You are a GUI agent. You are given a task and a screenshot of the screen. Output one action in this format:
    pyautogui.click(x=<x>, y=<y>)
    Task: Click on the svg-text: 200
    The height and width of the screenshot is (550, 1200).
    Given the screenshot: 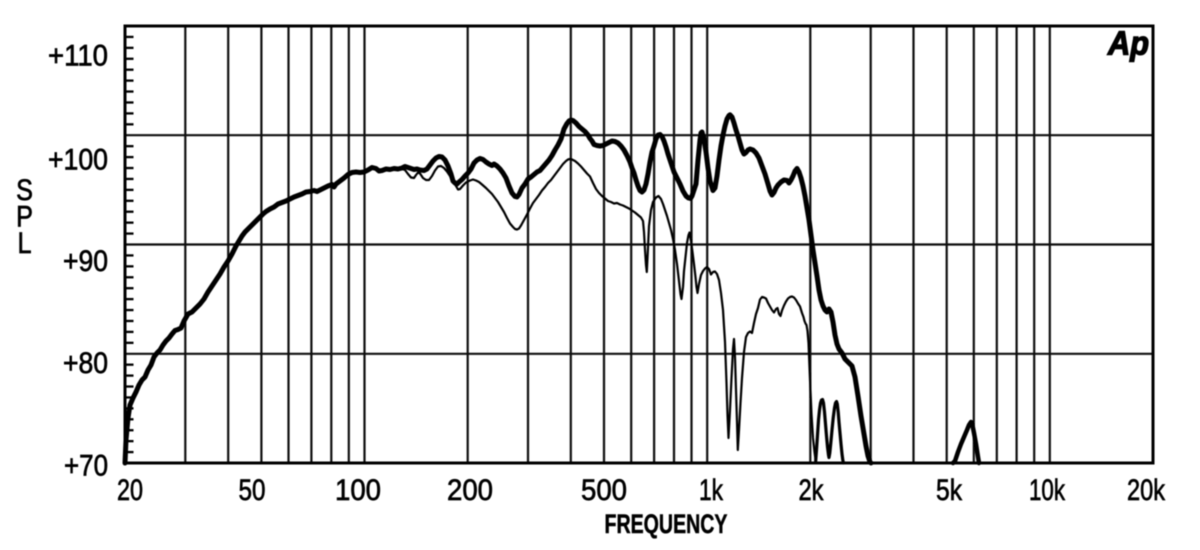 What is the action you would take?
    pyautogui.click(x=470, y=490)
    